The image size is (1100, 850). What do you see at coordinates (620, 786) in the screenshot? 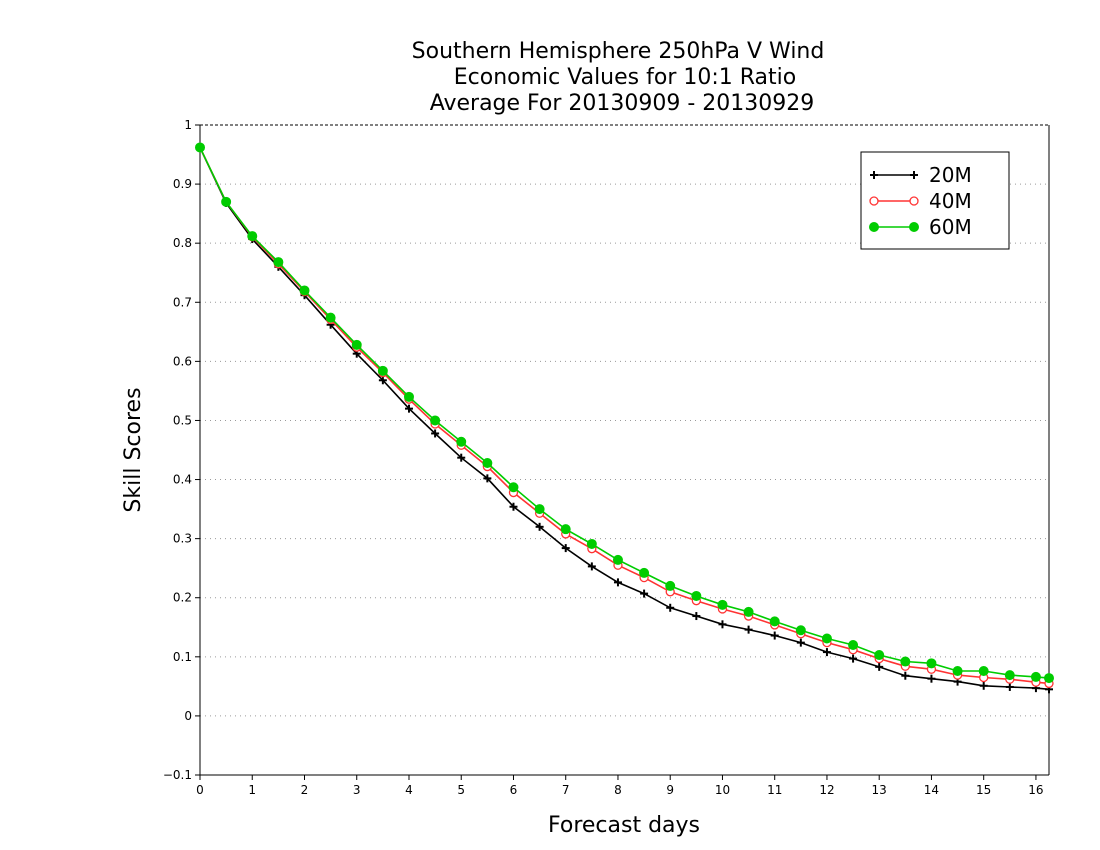
I see `x-axis: 0 1 2 3 4 5 6 7 8 9 10 11 12 13 14 15 16` at bounding box center [620, 786].